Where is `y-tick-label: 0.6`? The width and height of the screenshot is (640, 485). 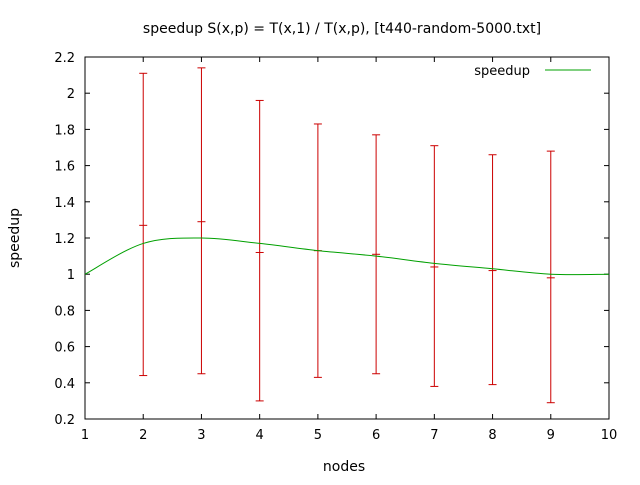 y-tick-label: 0.6 is located at coordinates (64, 348).